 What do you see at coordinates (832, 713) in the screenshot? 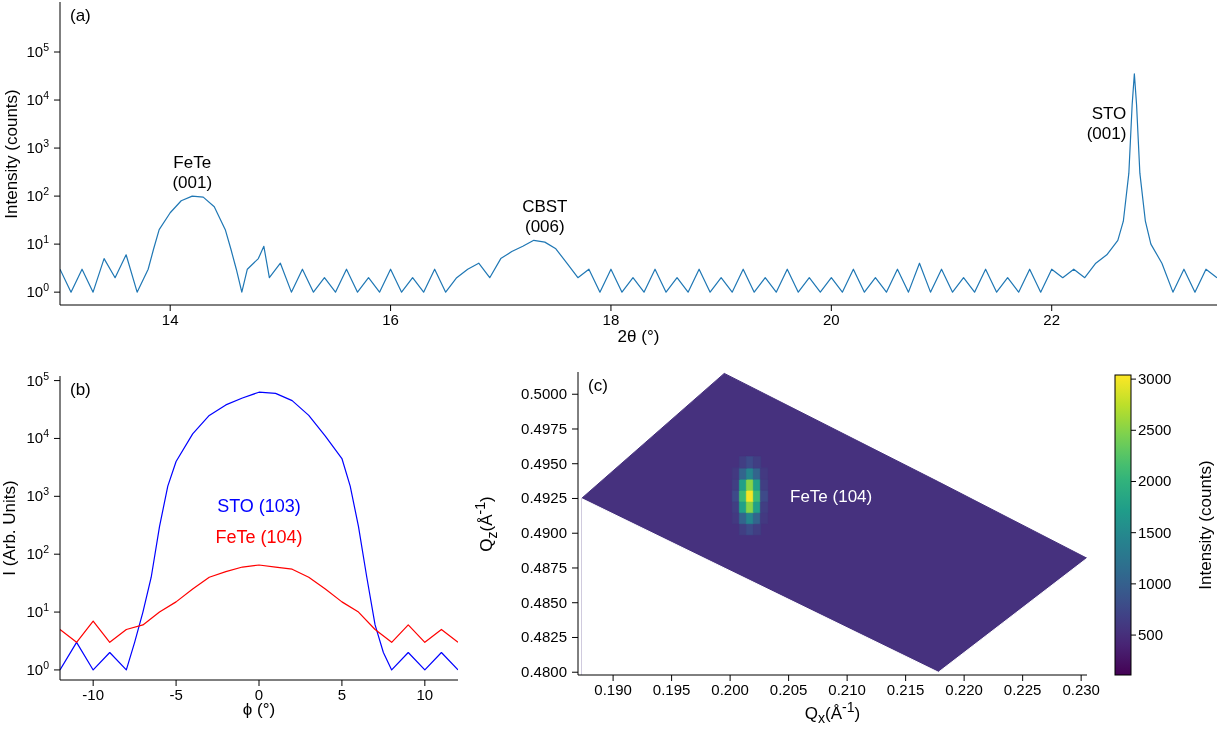
I see `x-axis-title: Q$_{x}$(Å$^{-1}$)` at bounding box center [832, 713].